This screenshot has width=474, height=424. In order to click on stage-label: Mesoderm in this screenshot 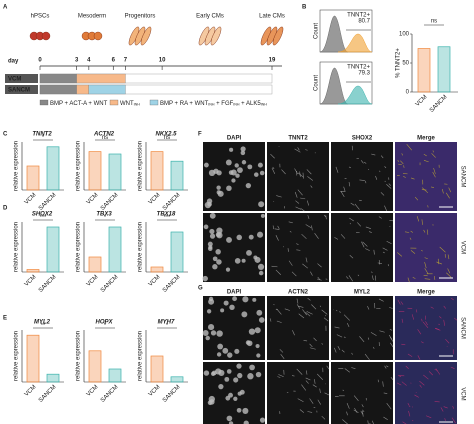, I will do `click(92, 17)`.